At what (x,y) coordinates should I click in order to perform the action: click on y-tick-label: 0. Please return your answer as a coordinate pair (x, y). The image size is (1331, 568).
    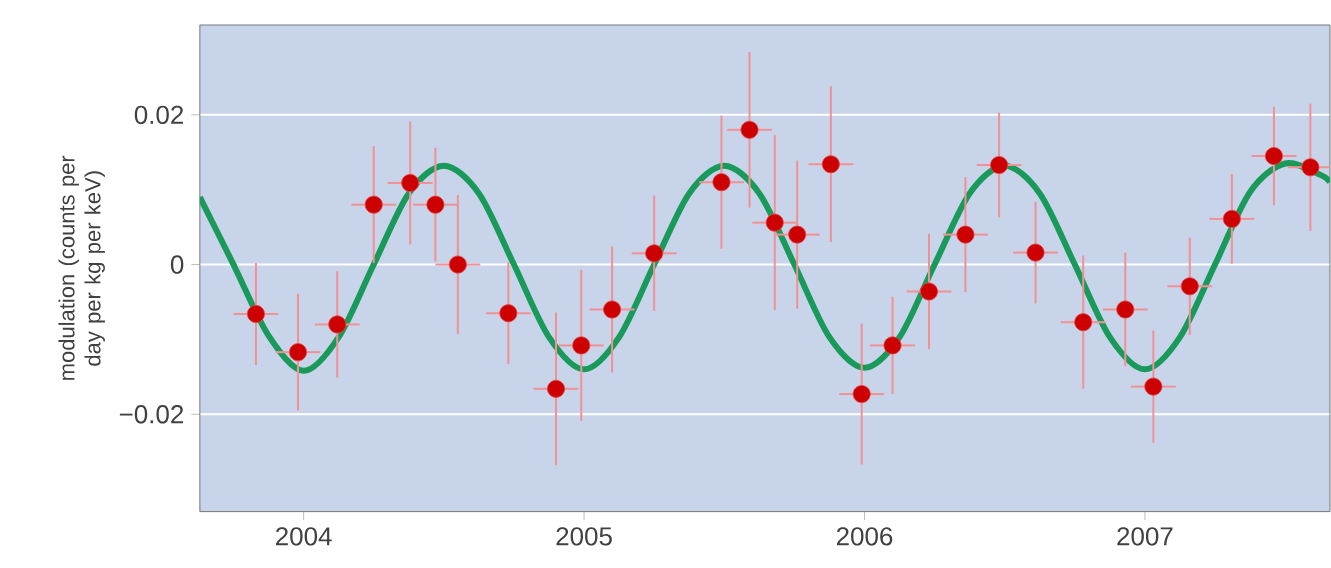
    Looking at the image, I should click on (177, 264).